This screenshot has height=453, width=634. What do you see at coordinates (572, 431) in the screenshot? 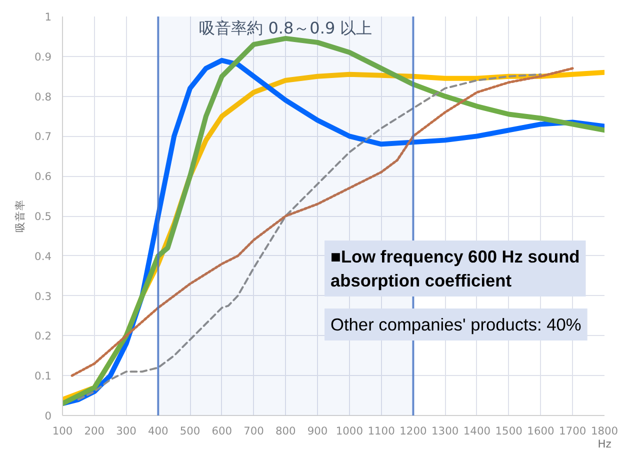
I see `x-tick-label: 1700` at bounding box center [572, 431].